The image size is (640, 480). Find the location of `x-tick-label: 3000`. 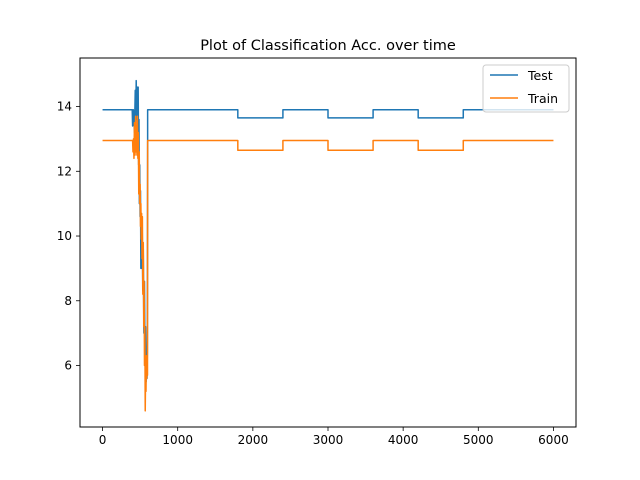

x-tick-label: 3000 is located at coordinates (328, 440).